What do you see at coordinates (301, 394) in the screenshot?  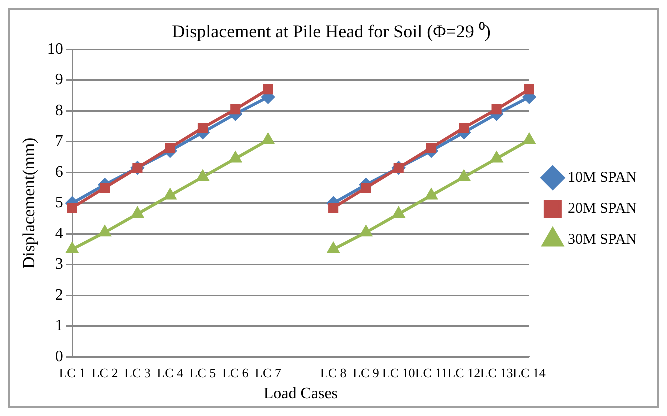 I see `x-axis-title: Load Cases` at bounding box center [301, 394].